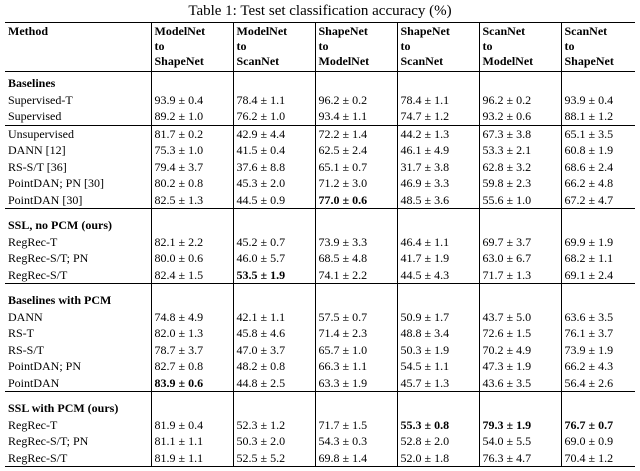 This screenshot has height=471, width=640. Describe the element at coordinates (519, 441) in the screenshot. I see `value-cell: 54.0 ± 5.5` at that location.